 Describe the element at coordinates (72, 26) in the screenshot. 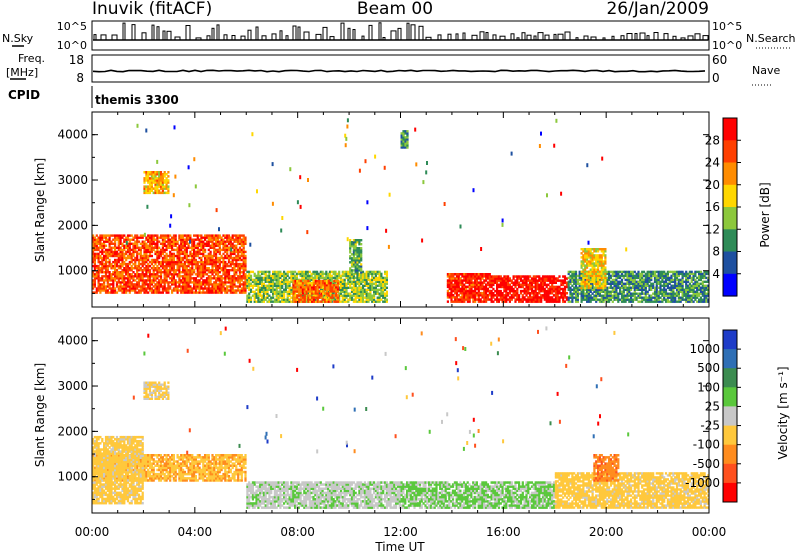

I see `nsky-tick-top: 10^5` at that location.